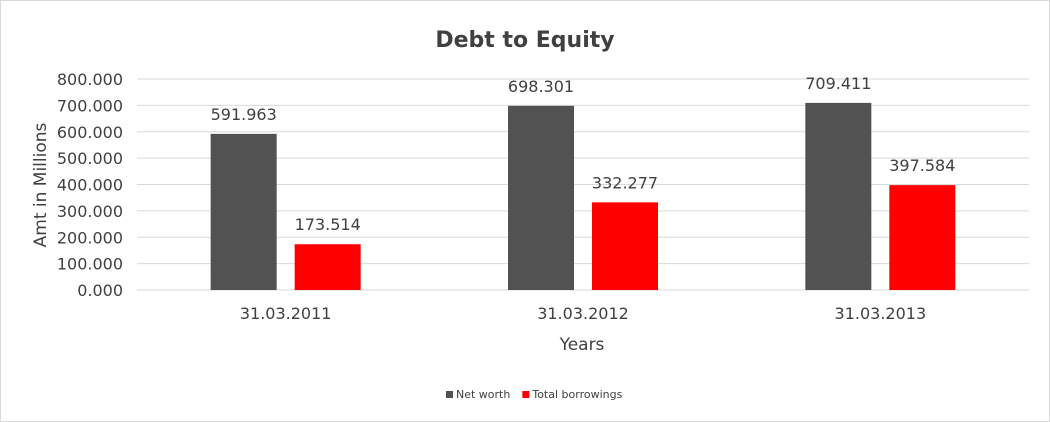 The height and width of the screenshot is (422, 1050). Describe the element at coordinates (838, 83) in the screenshot. I see `data-label: 709.411` at that location.